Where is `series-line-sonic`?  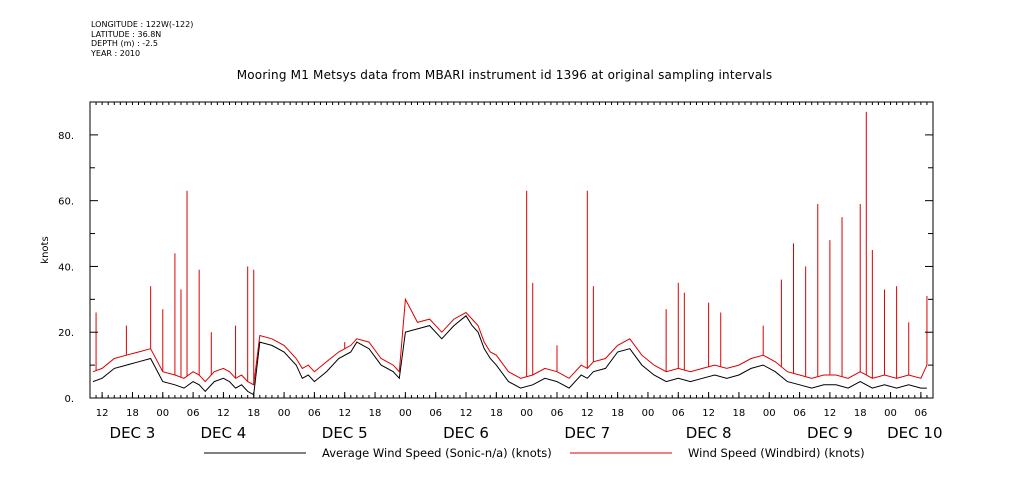
series-line-sonic is located at coordinates (509, 355).